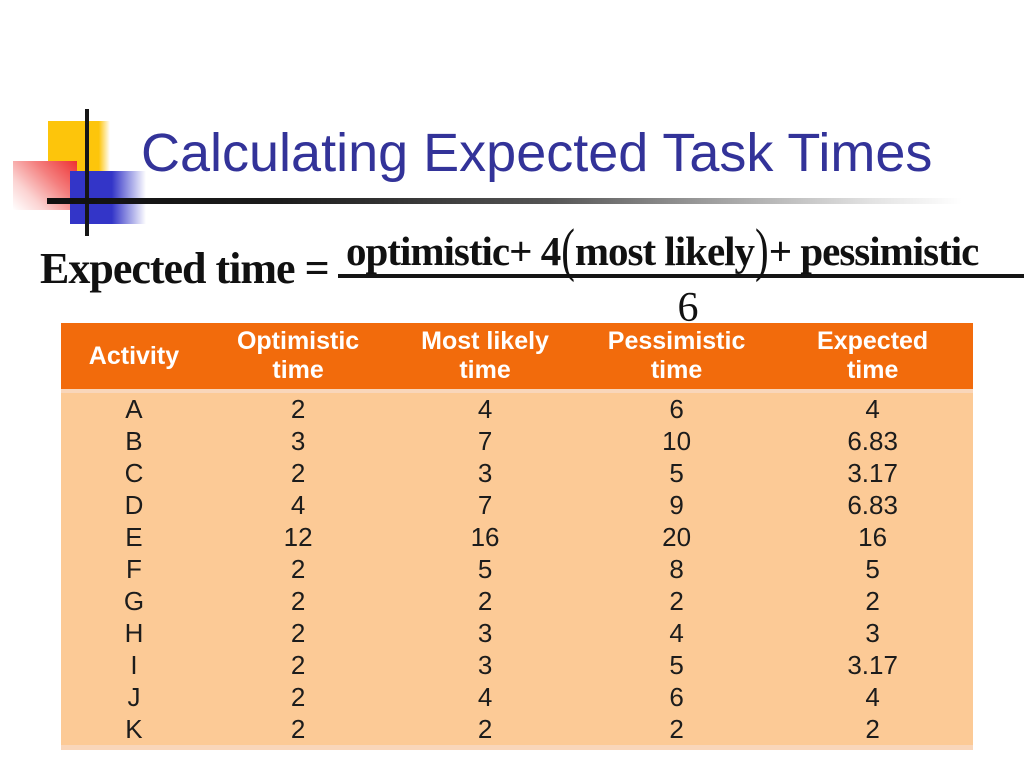  Describe the element at coordinates (517, 391) in the screenshot. I see `table-header-separator` at that location.